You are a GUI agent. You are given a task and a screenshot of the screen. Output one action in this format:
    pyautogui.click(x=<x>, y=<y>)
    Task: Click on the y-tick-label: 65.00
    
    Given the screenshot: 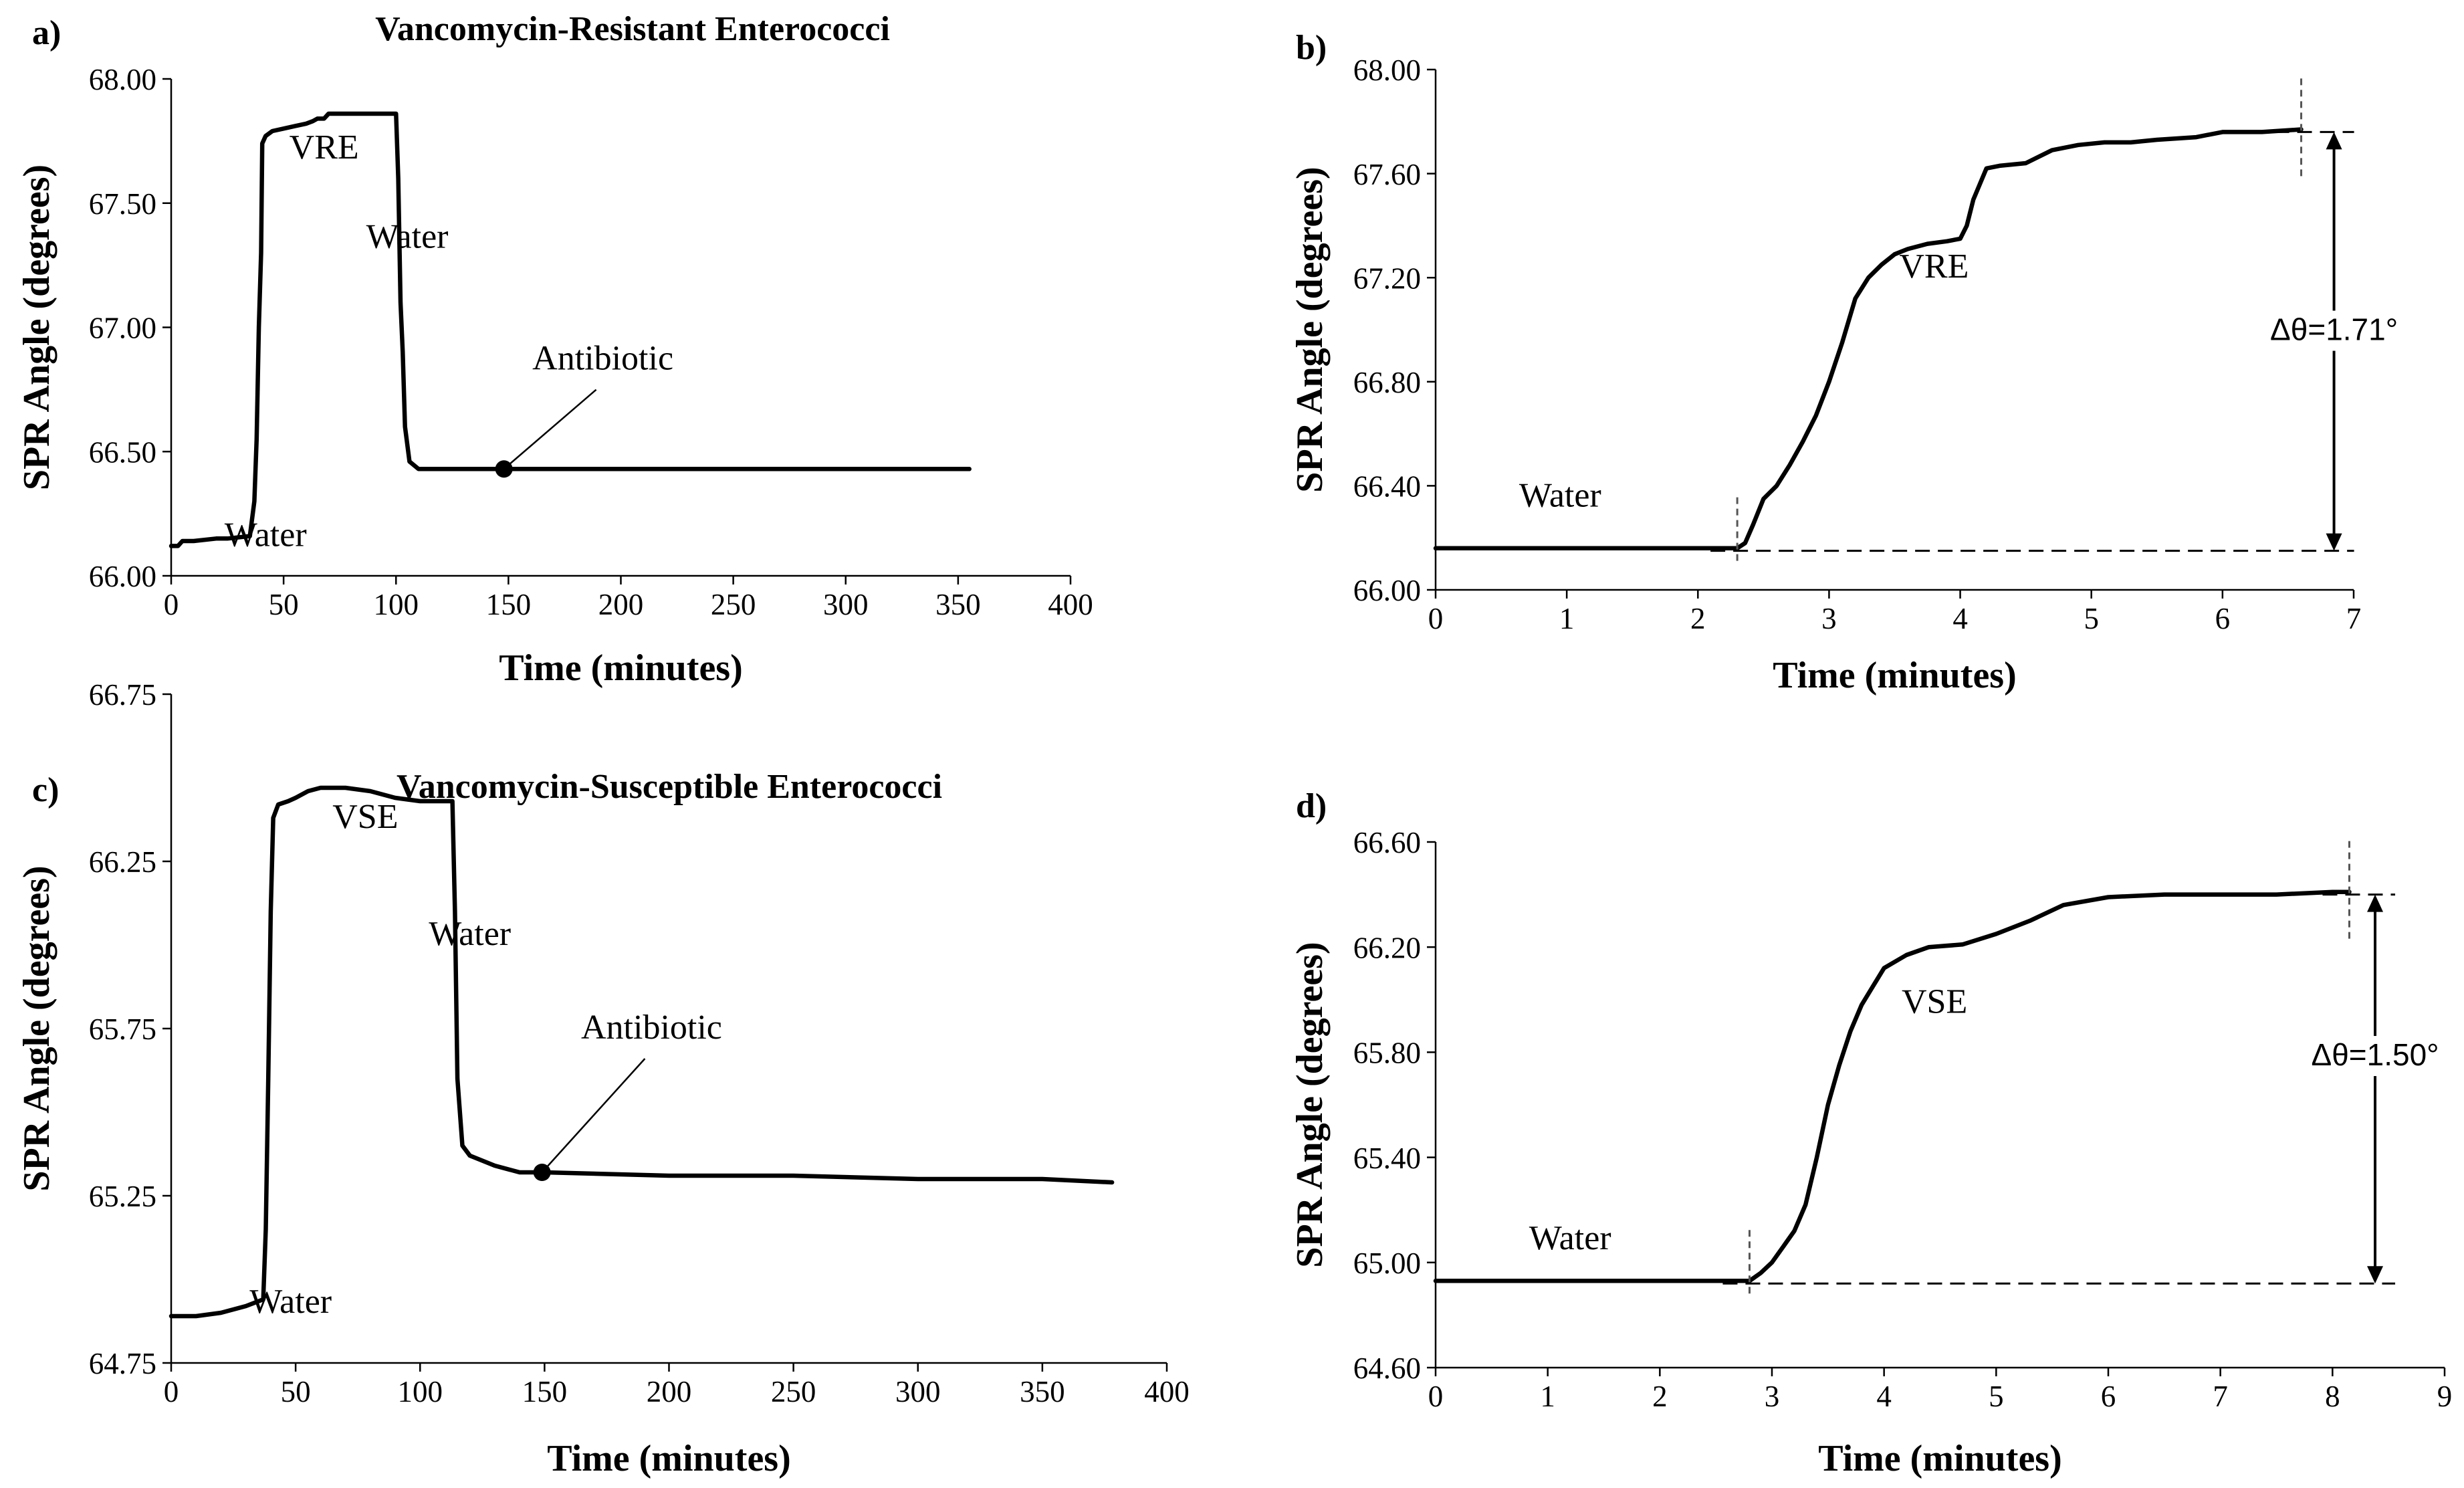 What is the action you would take?
    pyautogui.click(x=1387, y=1263)
    